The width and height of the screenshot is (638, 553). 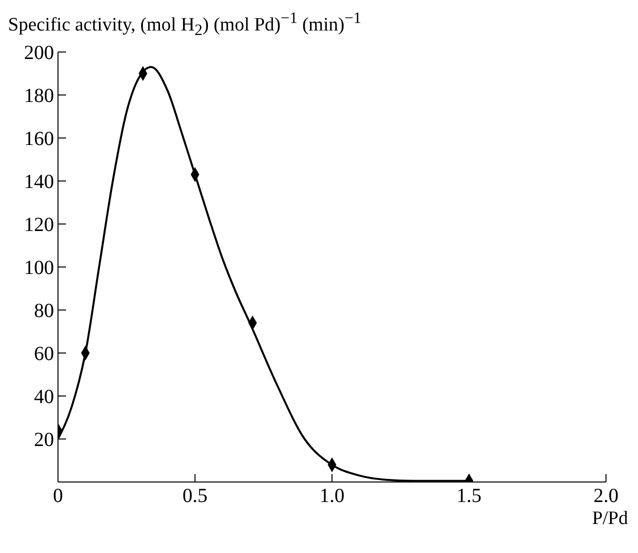 What do you see at coordinates (39, 268) in the screenshot?
I see `y-tick-label: 100` at bounding box center [39, 268].